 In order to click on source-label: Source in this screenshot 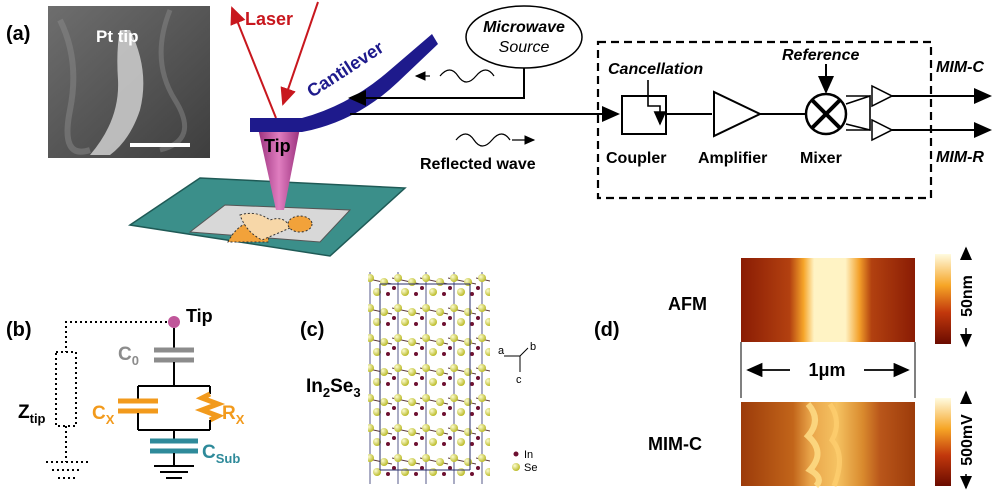, I will do `click(524, 47)`.